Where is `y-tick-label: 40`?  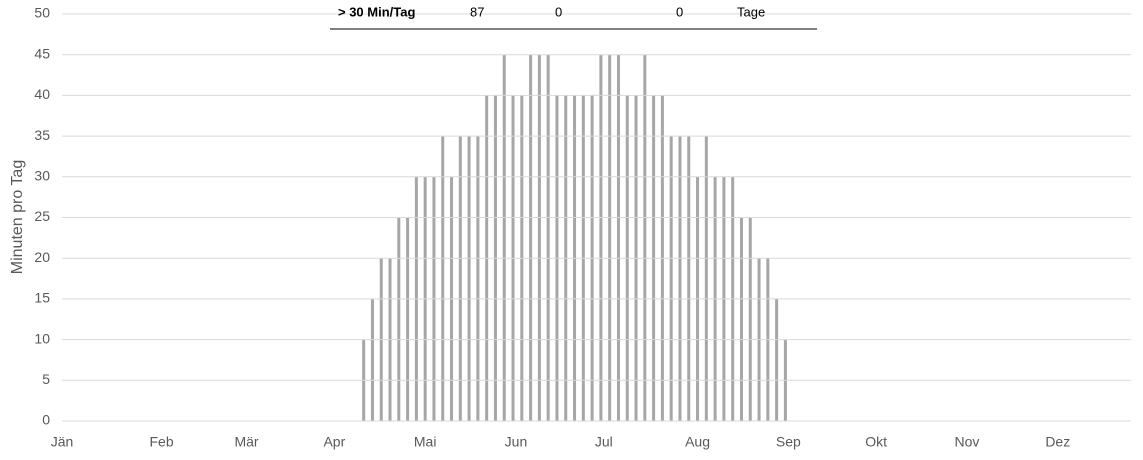
y-tick-label: 40 is located at coordinates (42, 94).